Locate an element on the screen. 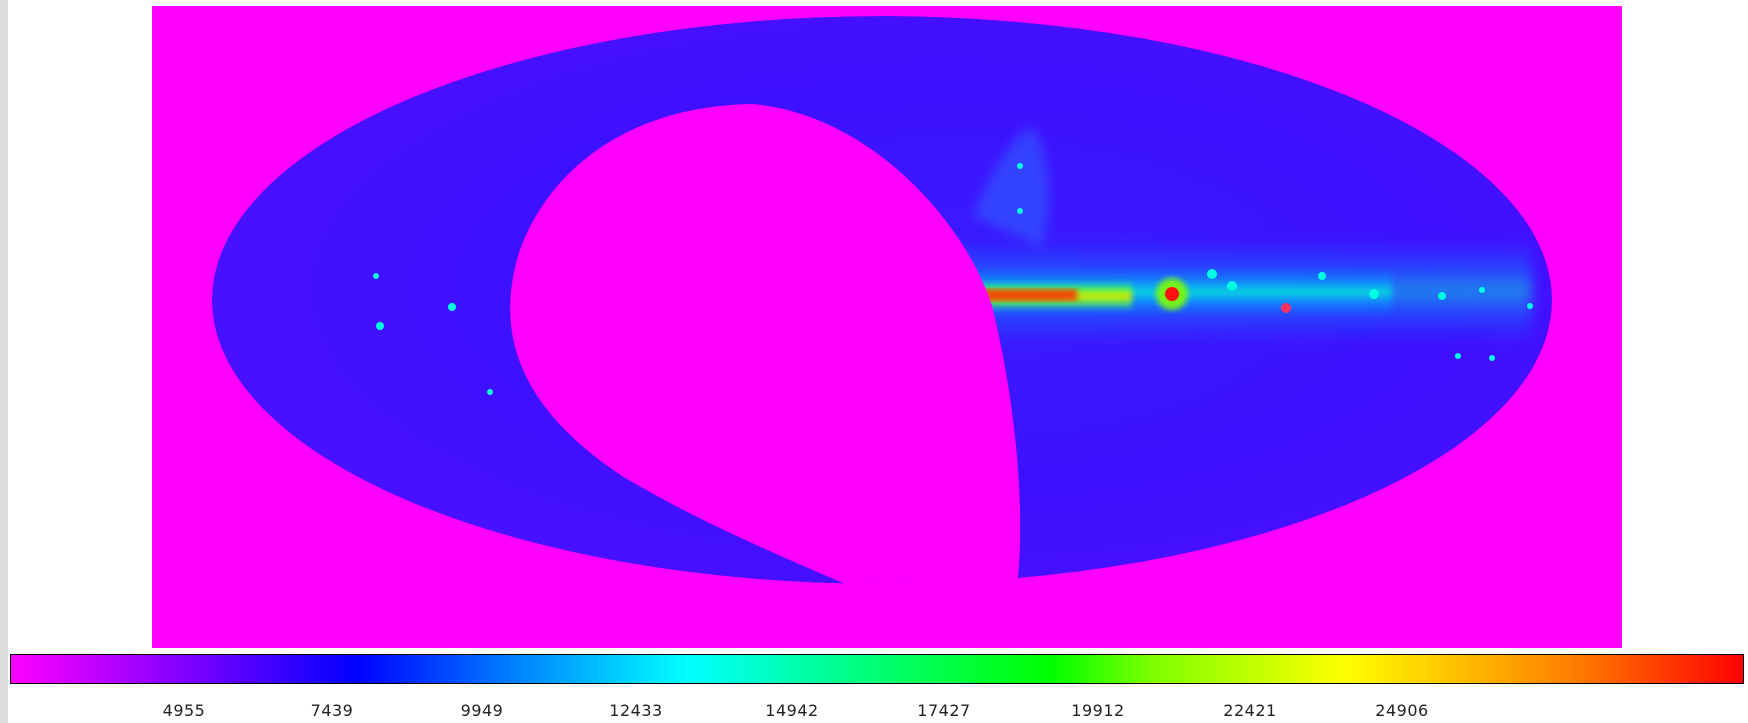  colorbar is located at coordinates (877, 669).